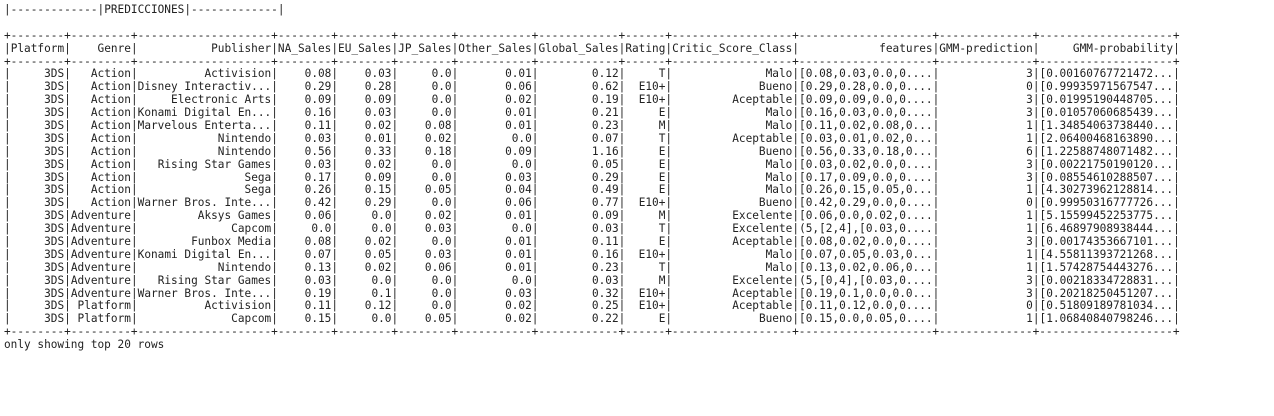 The image size is (1274, 416). Describe the element at coordinates (662, 280) in the screenshot. I see `table-cell: M` at that location.